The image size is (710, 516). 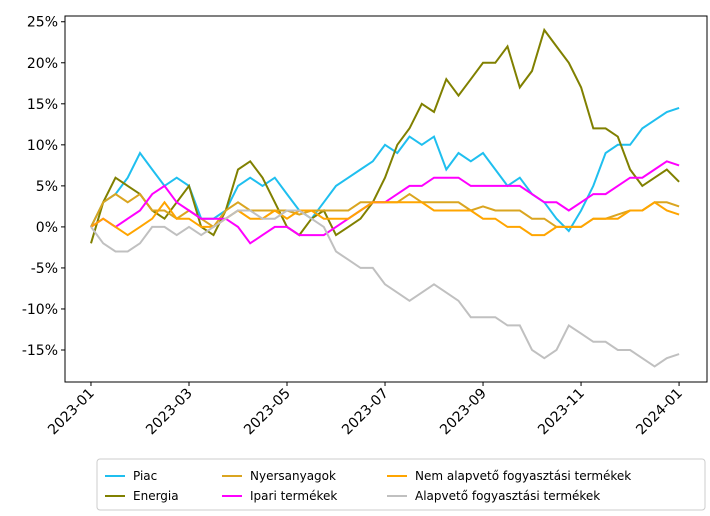 I want to click on legend-label: Nyersanyagok, so click(x=293, y=476).